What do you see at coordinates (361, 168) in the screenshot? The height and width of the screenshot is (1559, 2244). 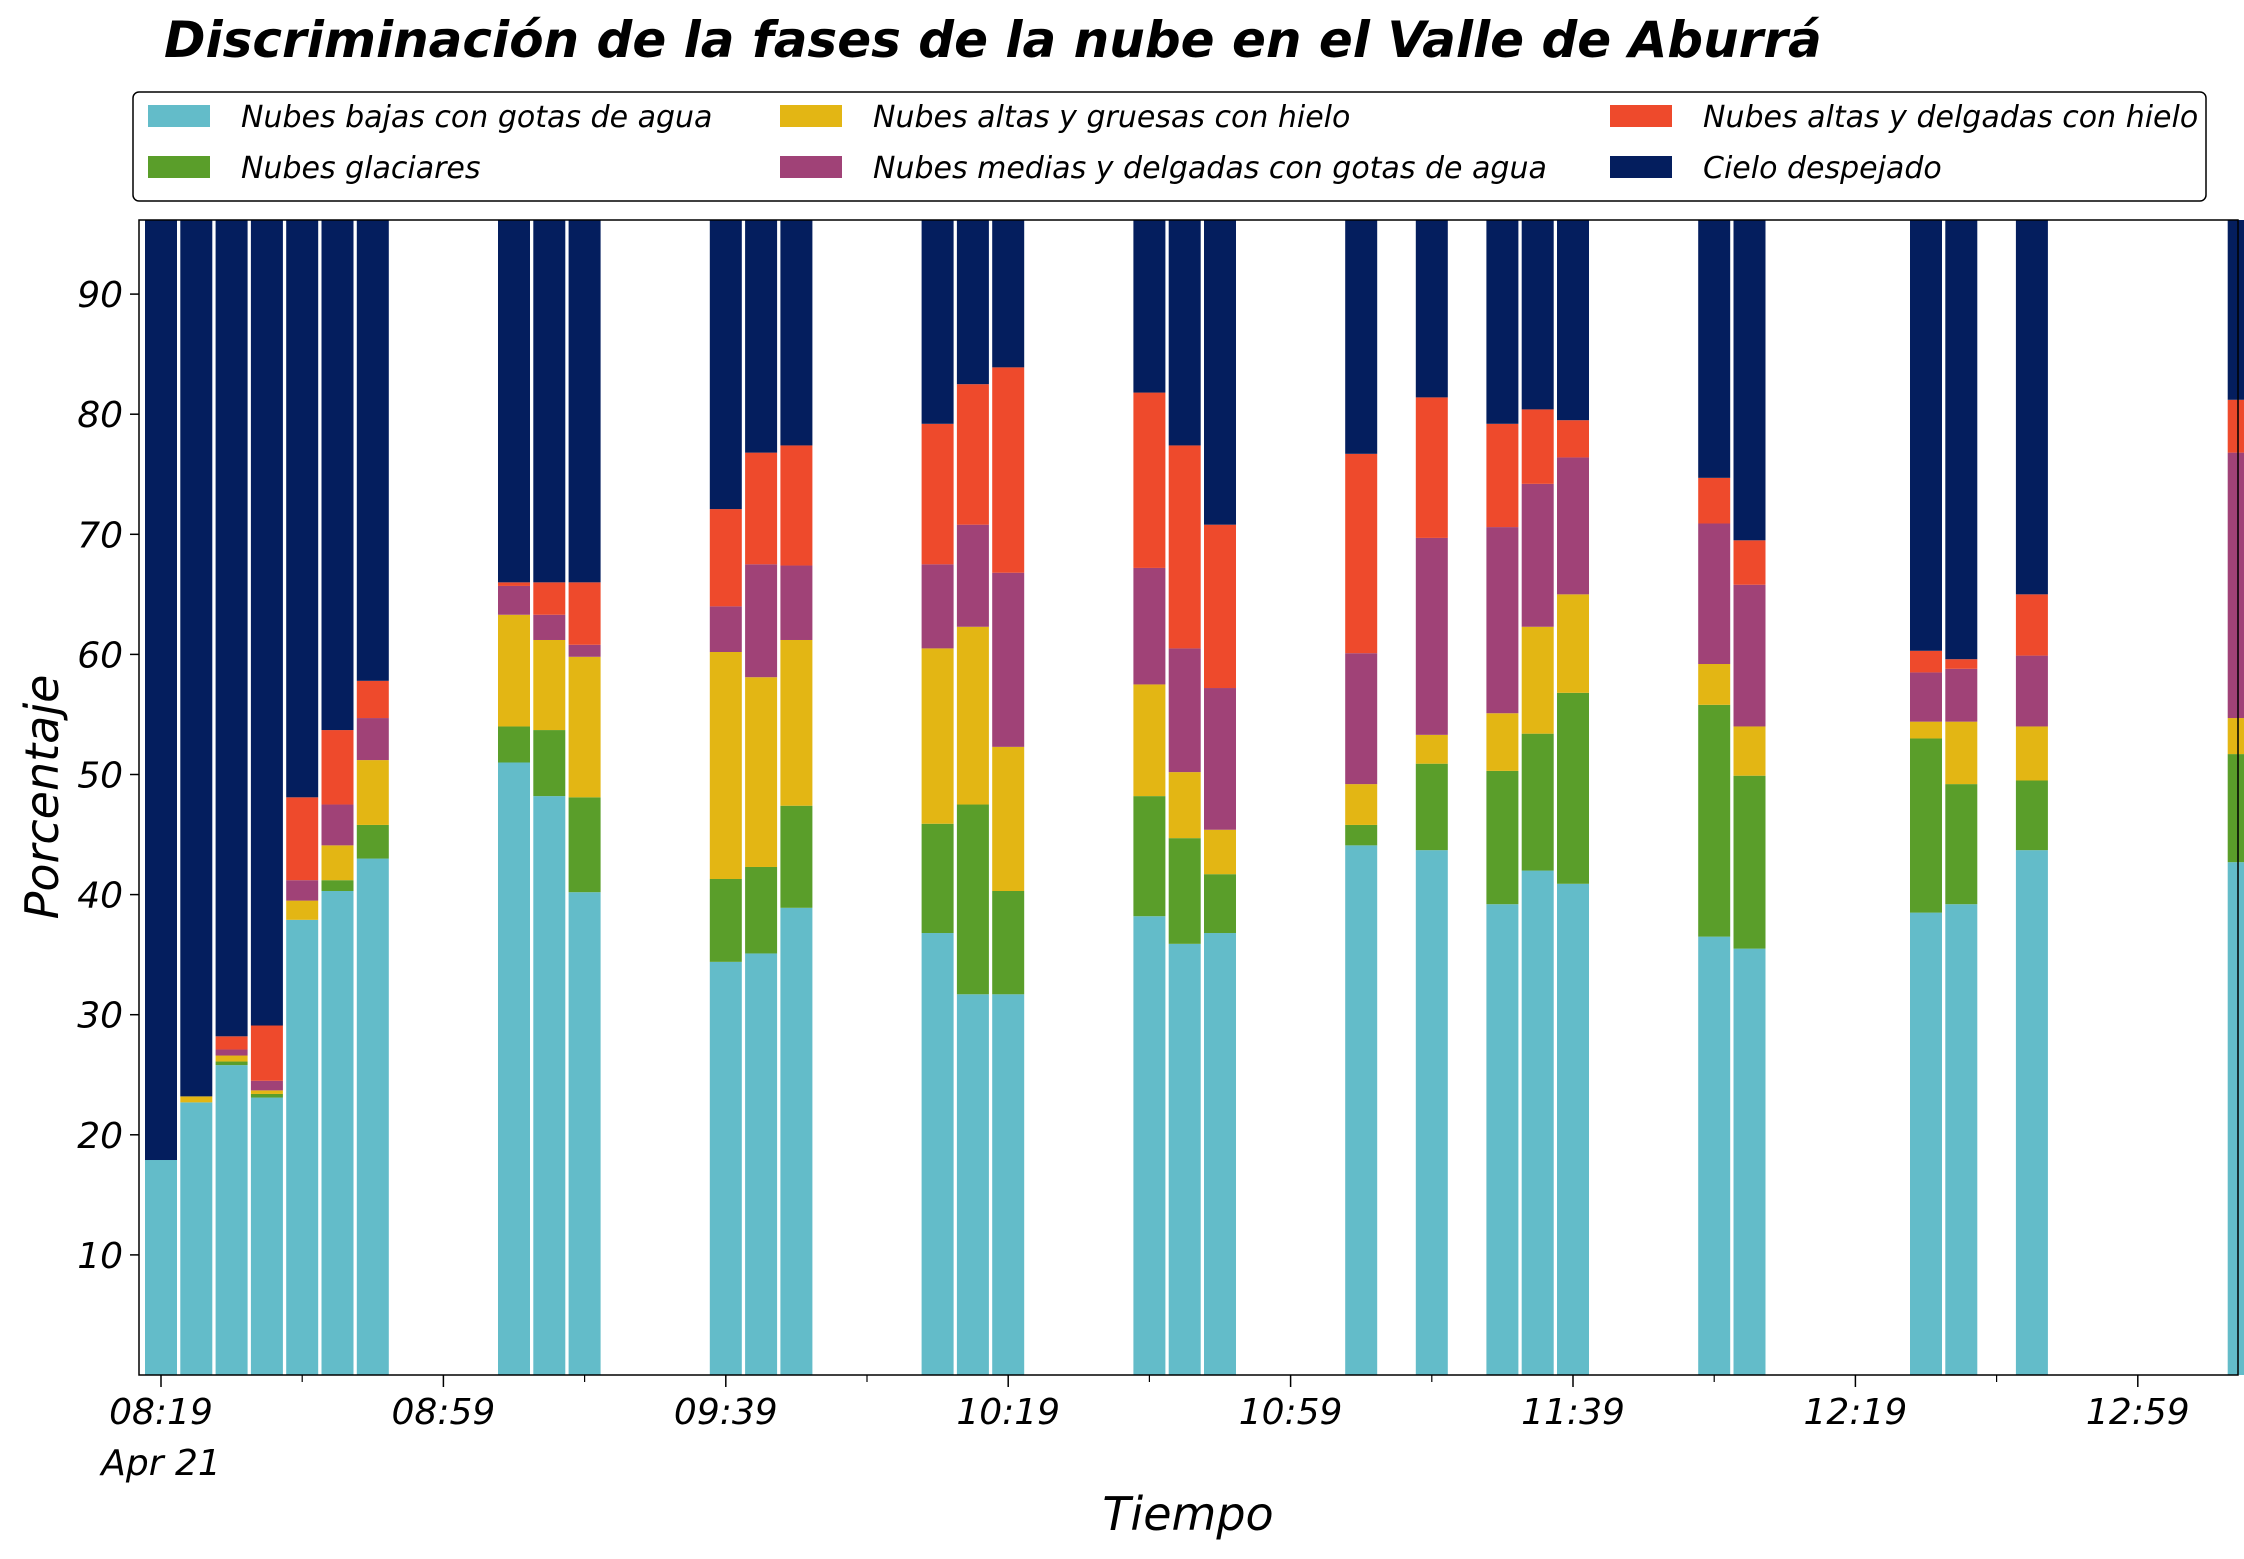 I see `legend-label: Nubes glaciares` at bounding box center [361, 168].